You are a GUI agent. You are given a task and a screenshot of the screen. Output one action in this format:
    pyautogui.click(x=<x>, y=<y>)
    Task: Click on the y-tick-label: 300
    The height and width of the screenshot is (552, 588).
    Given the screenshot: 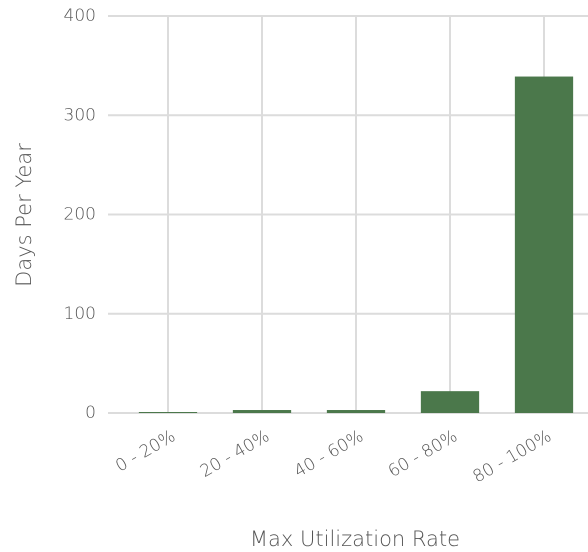 What is the action you would take?
    pyautogui.click(x=80, y=115)
    